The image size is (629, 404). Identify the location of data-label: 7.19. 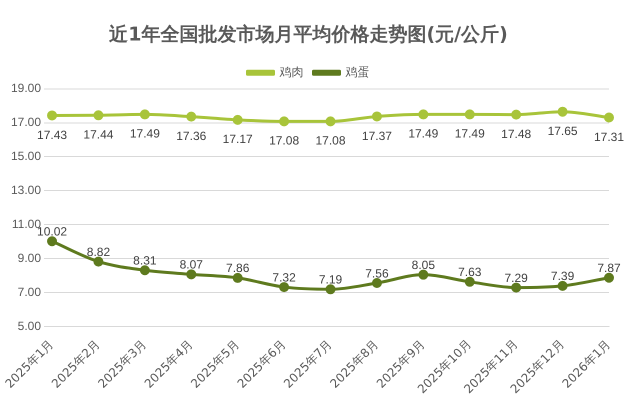
(330, 279).